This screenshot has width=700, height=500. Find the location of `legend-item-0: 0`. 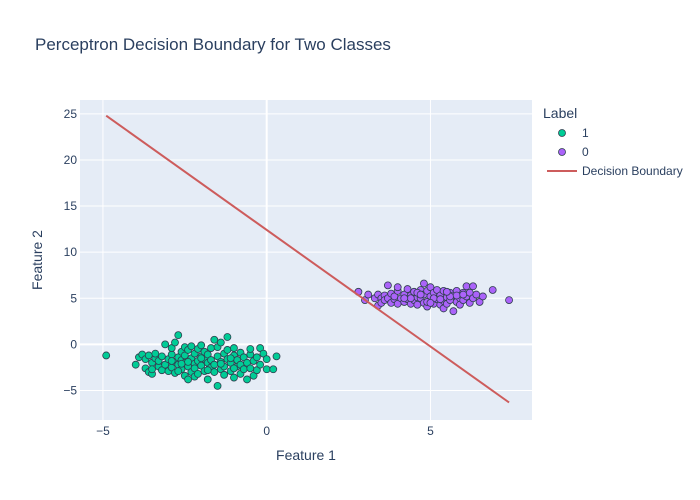

legend-item-0: 0 is located at coordinates (574, 152).